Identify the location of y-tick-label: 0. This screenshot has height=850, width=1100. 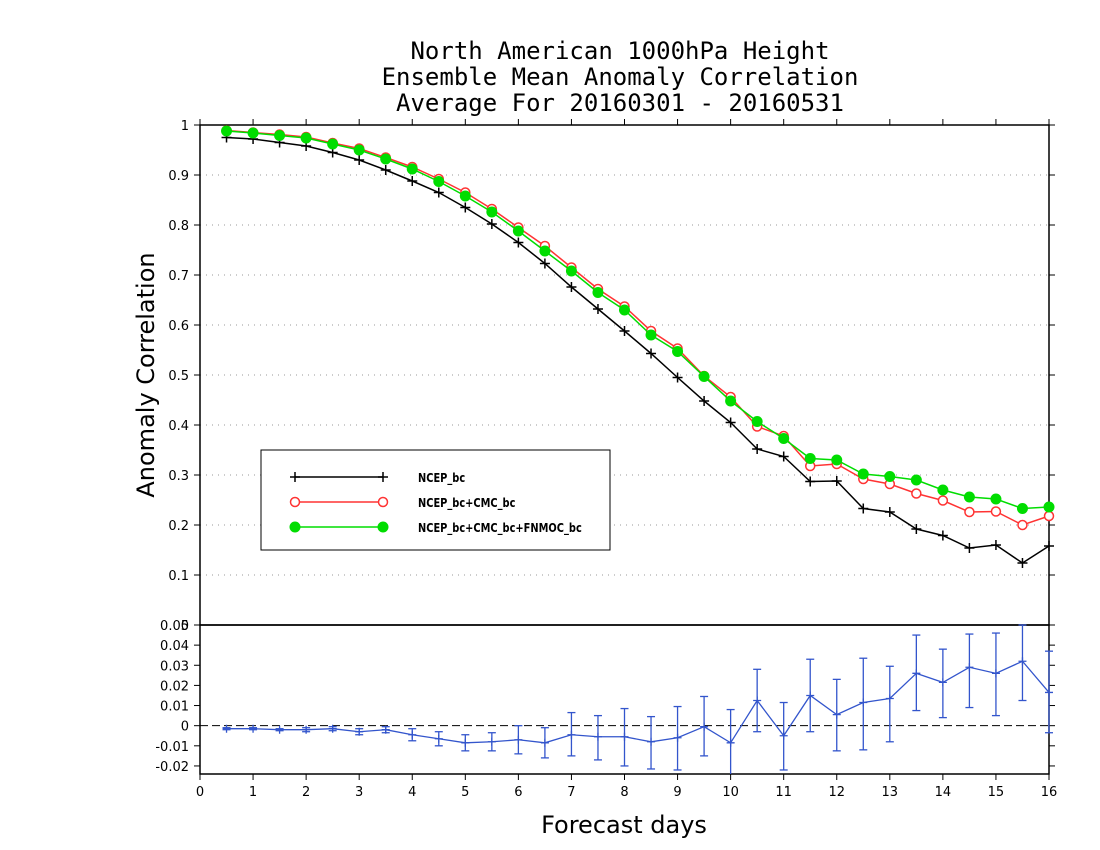
(185, 626).